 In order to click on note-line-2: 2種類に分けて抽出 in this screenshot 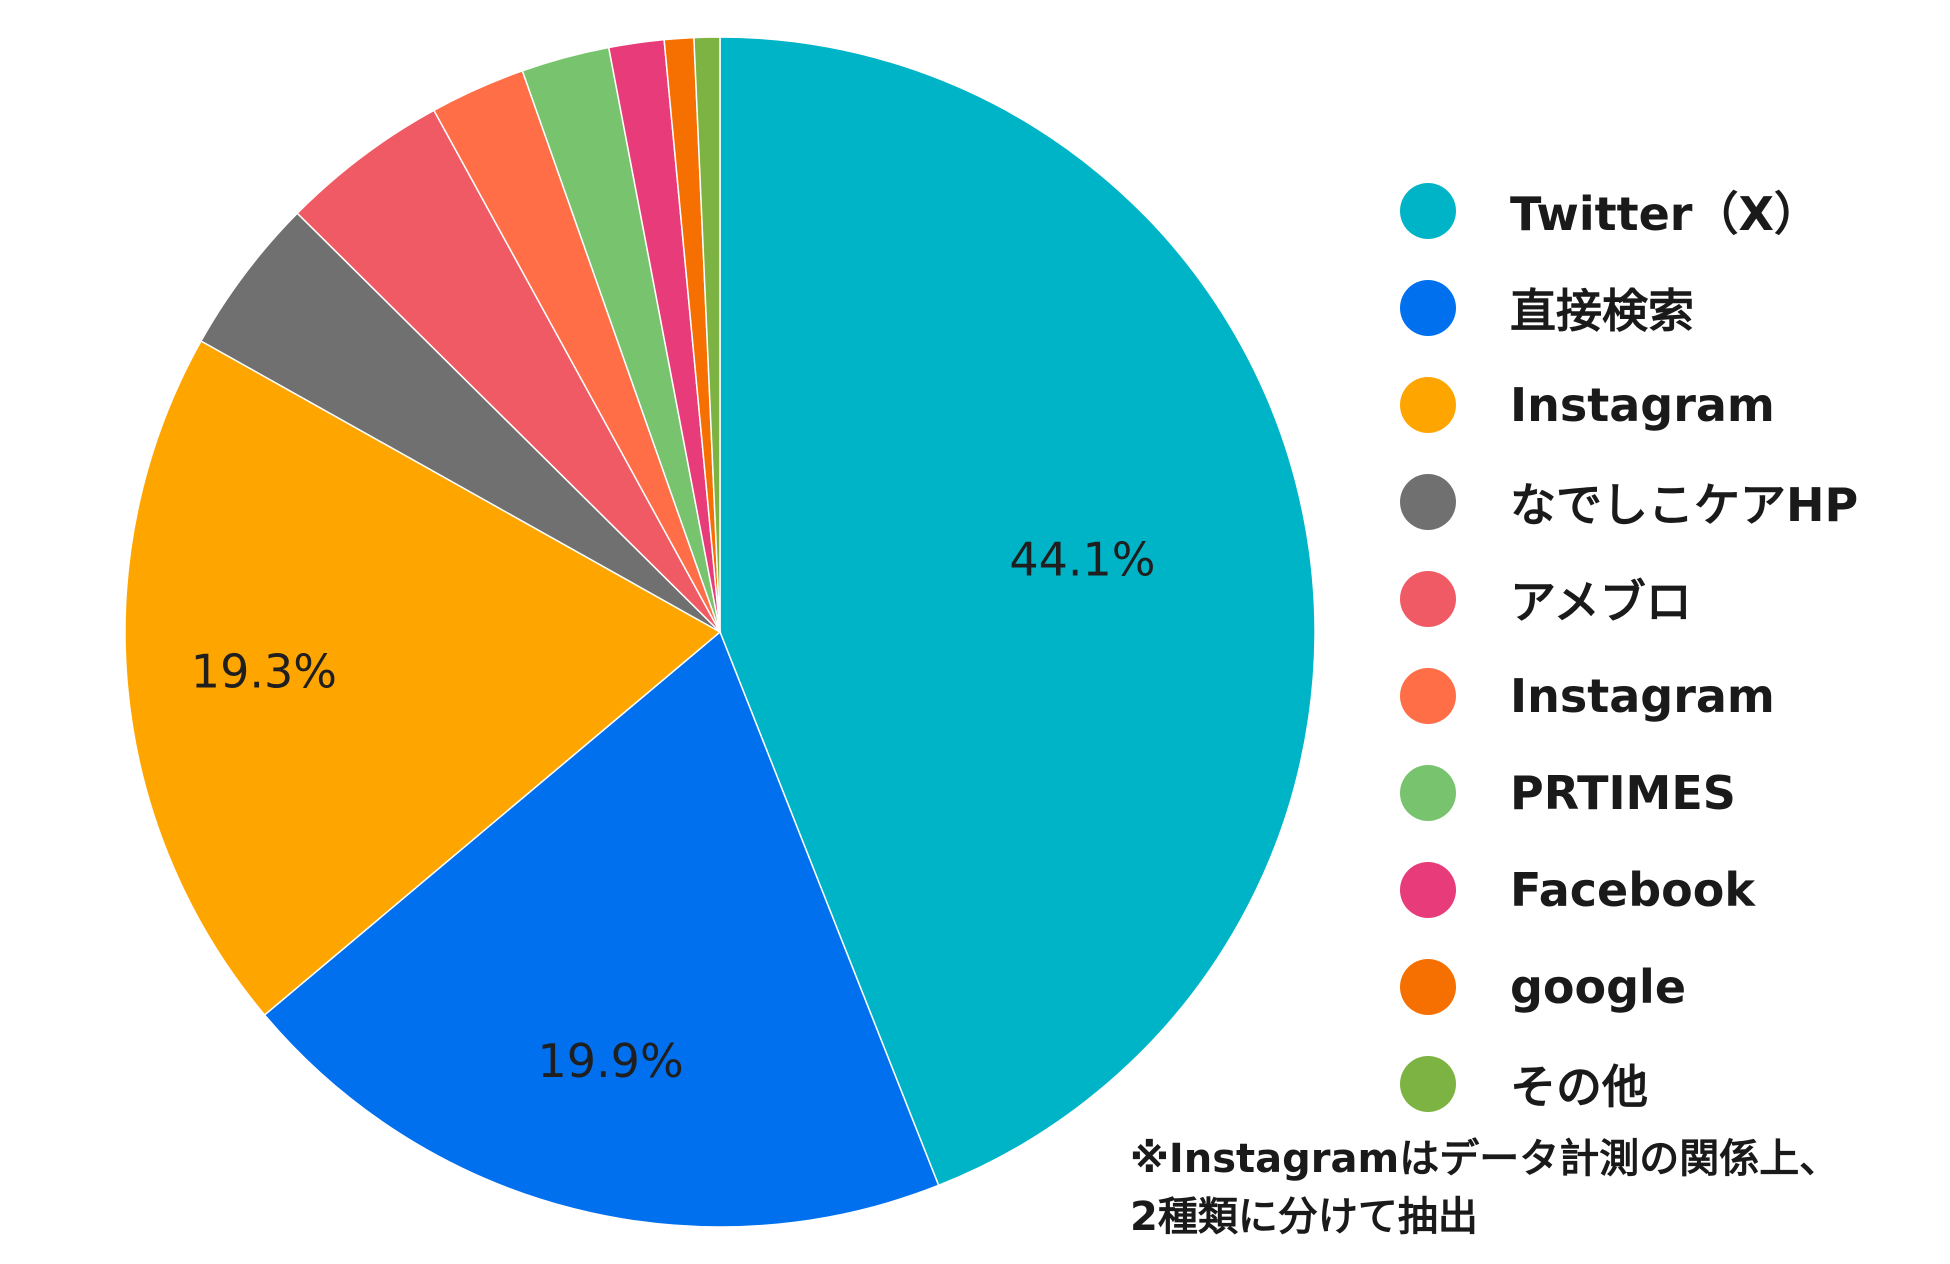, I will do `click(1304, 1217)`.